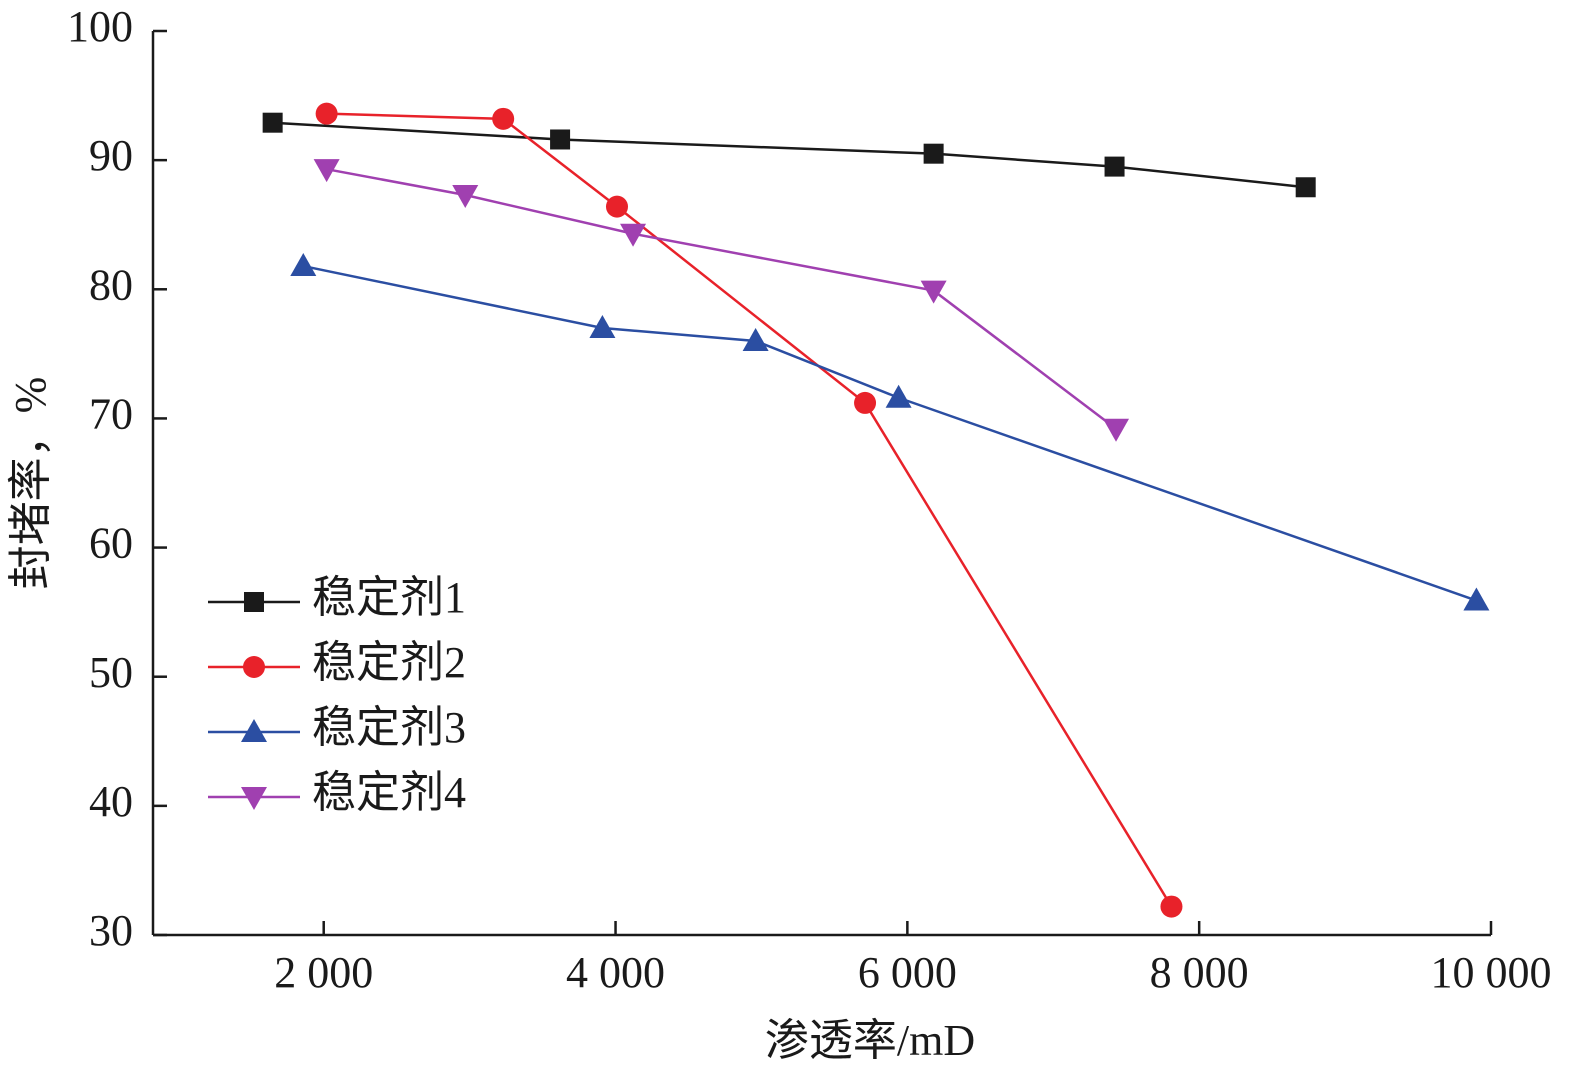  What do you see at coordinates (389, 727) in the screenshot?
I see `legend-label: 稳定剂3` at bounding box center [389, 727].